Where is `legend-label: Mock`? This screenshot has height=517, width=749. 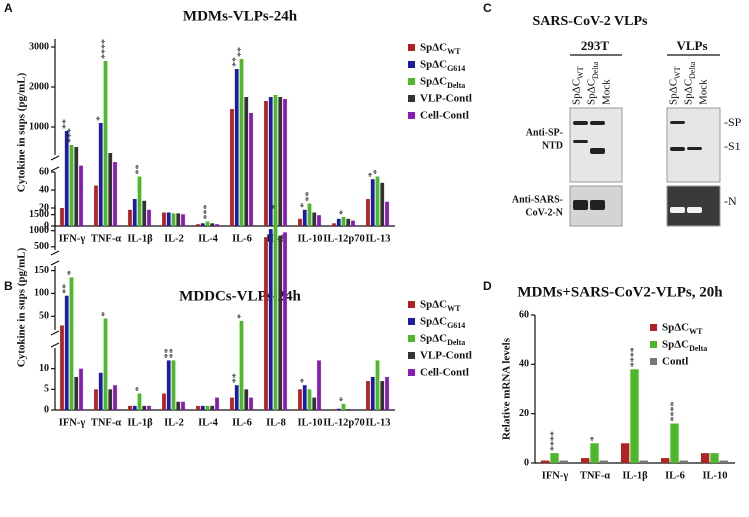 legend-label: Mock is located at coordinates (607, 92).